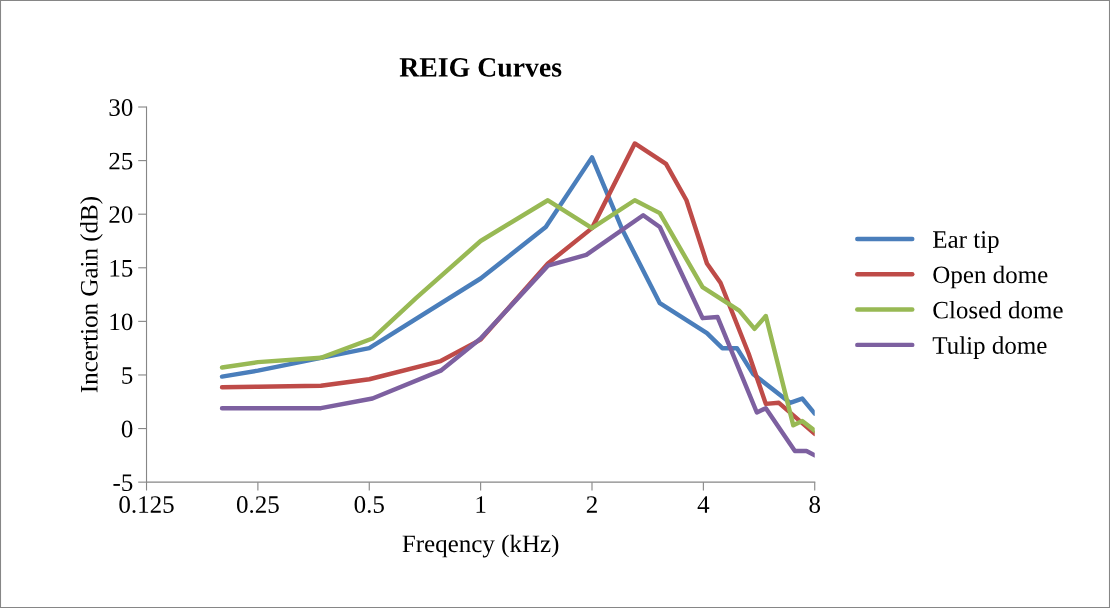  I want to click on y-tick-label: 30, so click(121, 107).